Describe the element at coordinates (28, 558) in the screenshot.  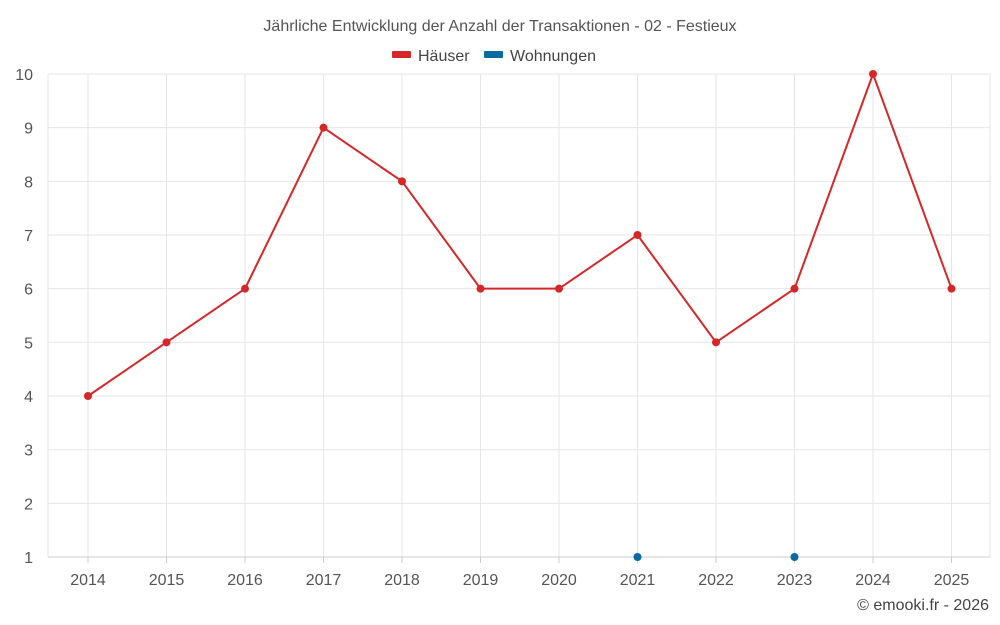
I see `y-tick-label: 1` at that location.